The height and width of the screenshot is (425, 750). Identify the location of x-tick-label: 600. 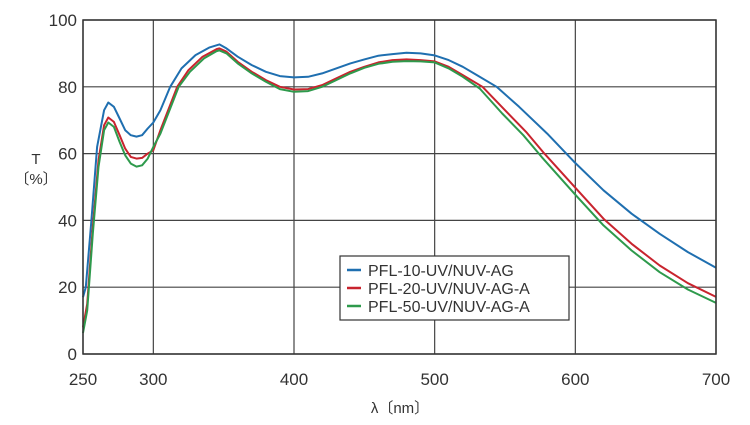
(575, 379).